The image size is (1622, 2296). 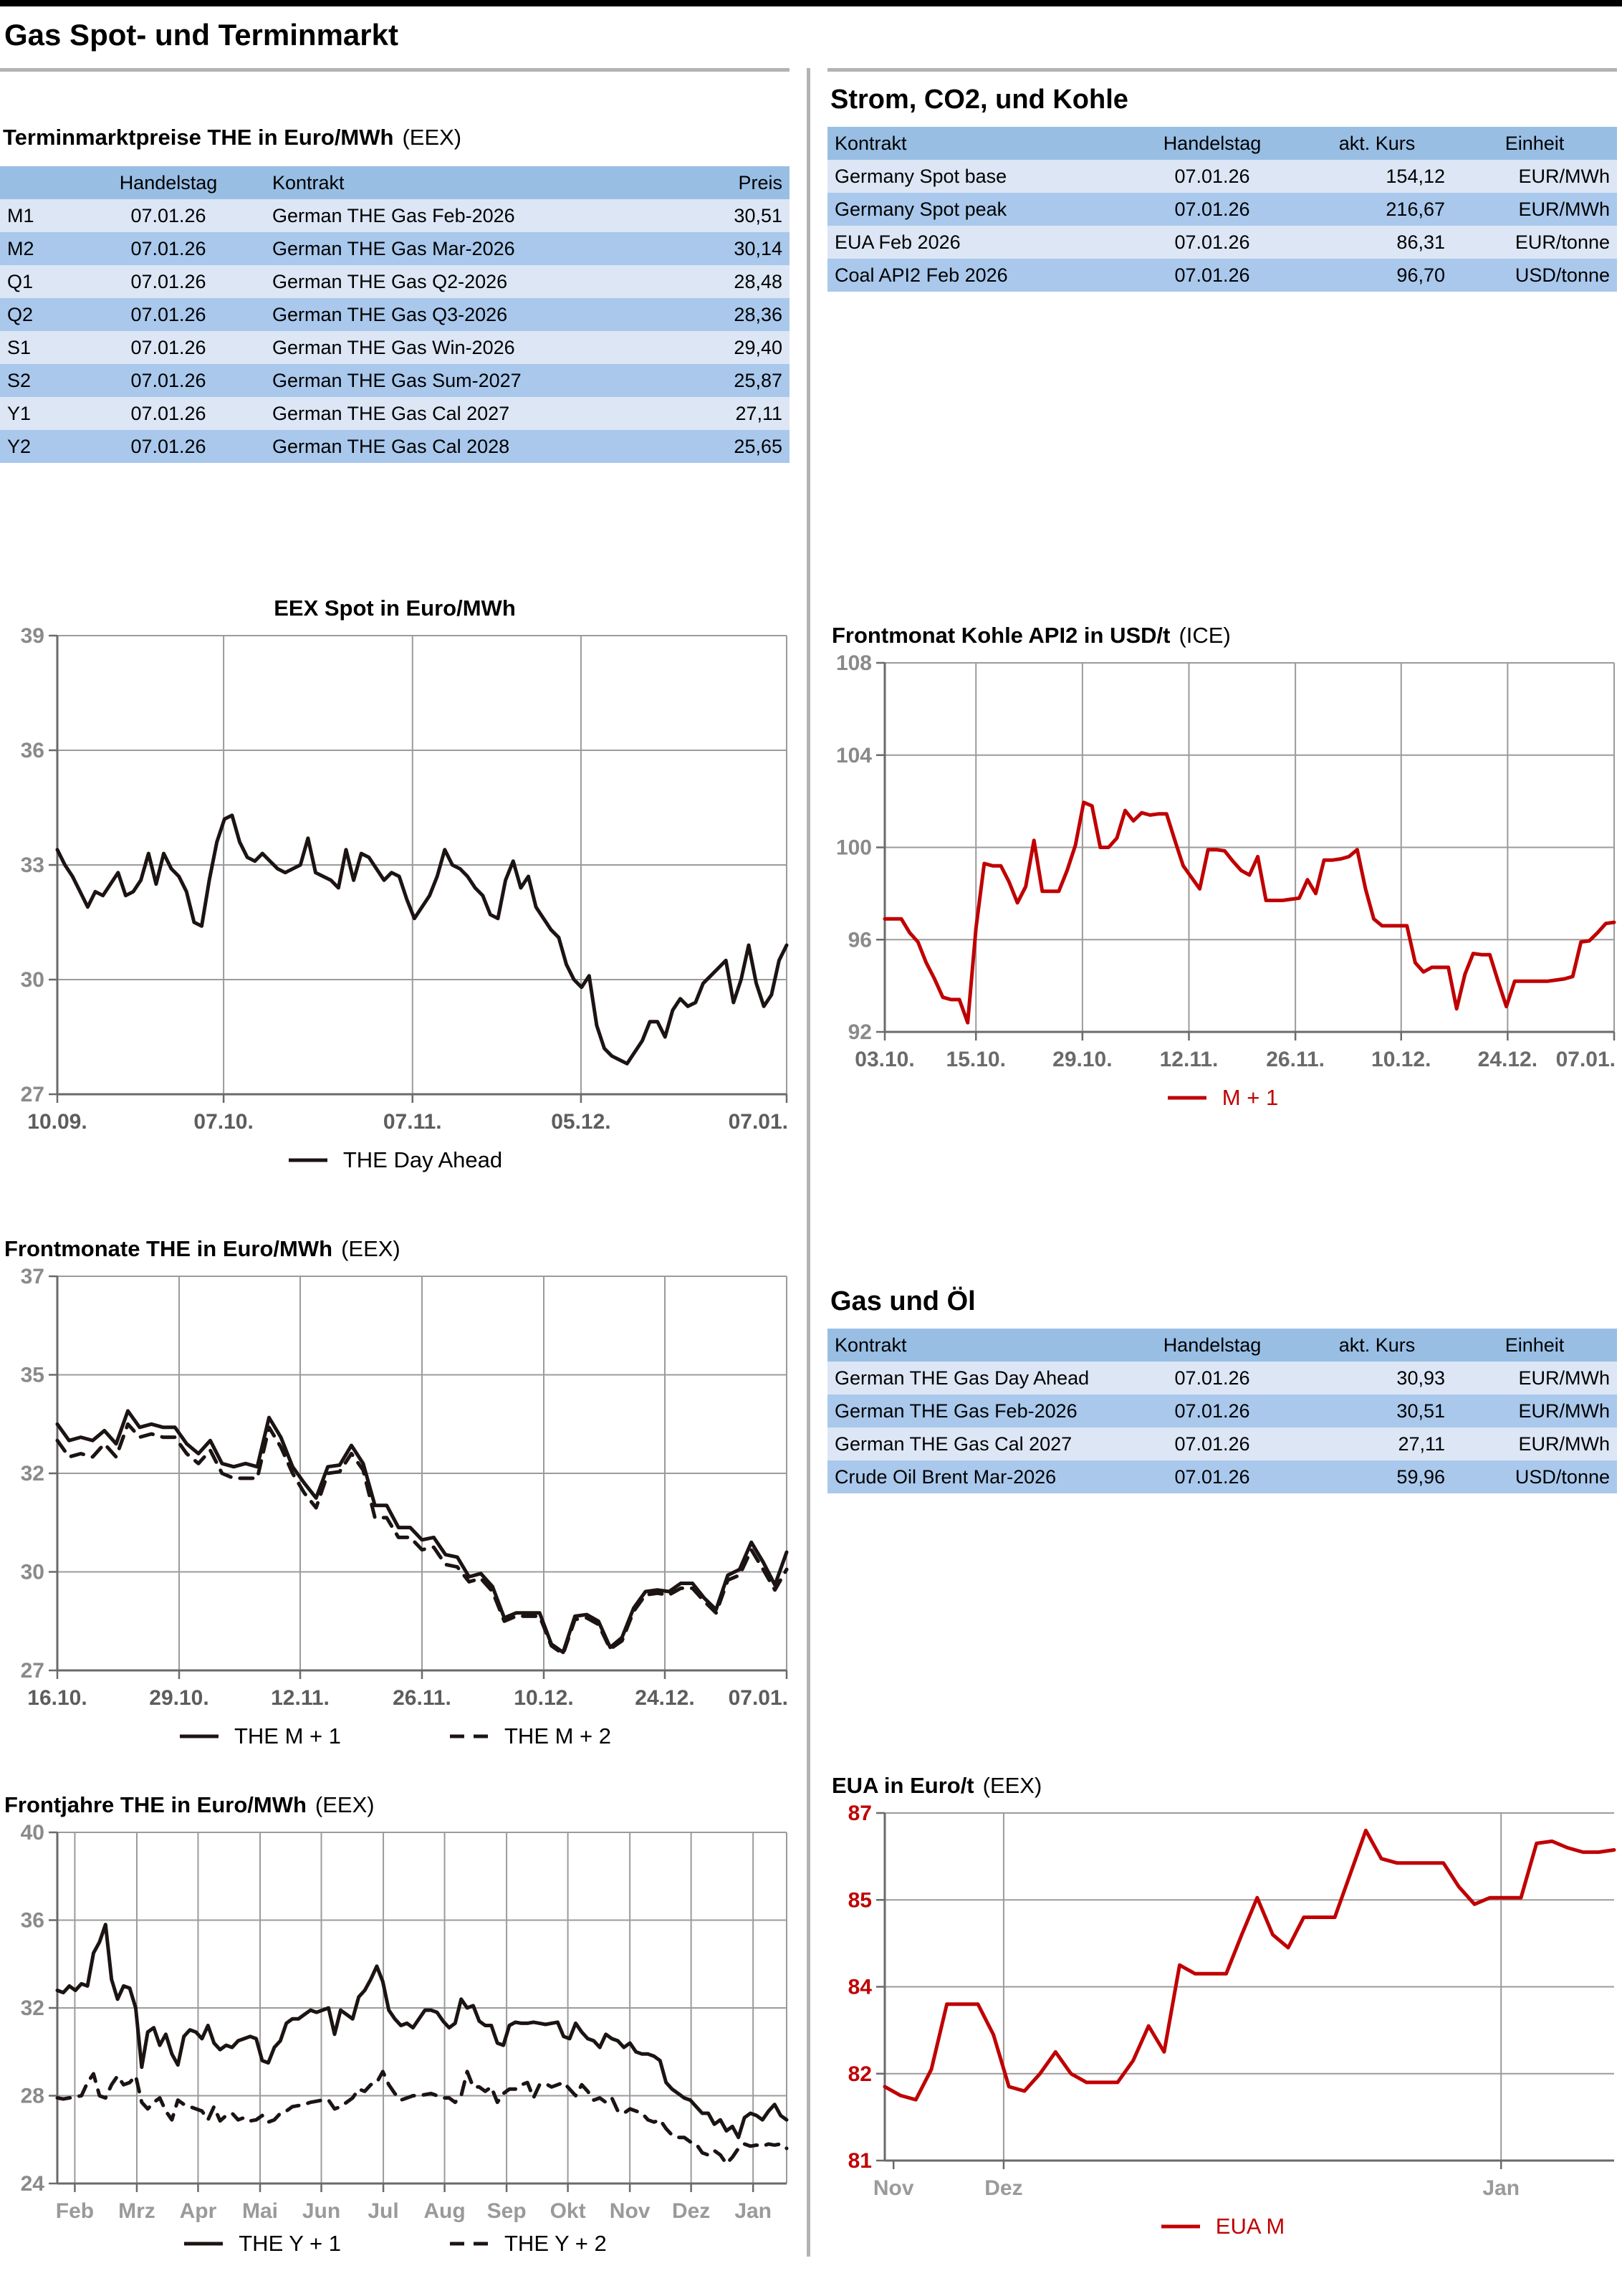 I want to click on x-tick-label: Aug, so click(x=444, y=2211).